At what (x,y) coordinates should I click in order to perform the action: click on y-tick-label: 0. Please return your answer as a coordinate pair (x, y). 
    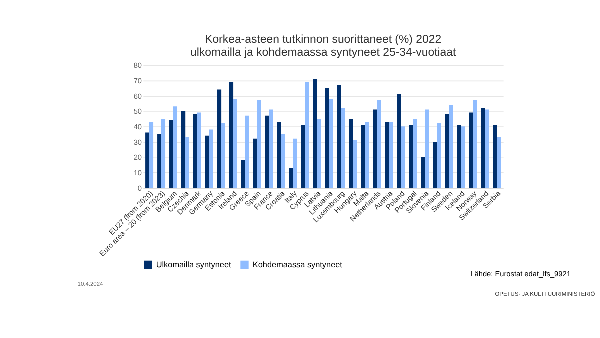
    Looking at the image, I should click on (140, 188).